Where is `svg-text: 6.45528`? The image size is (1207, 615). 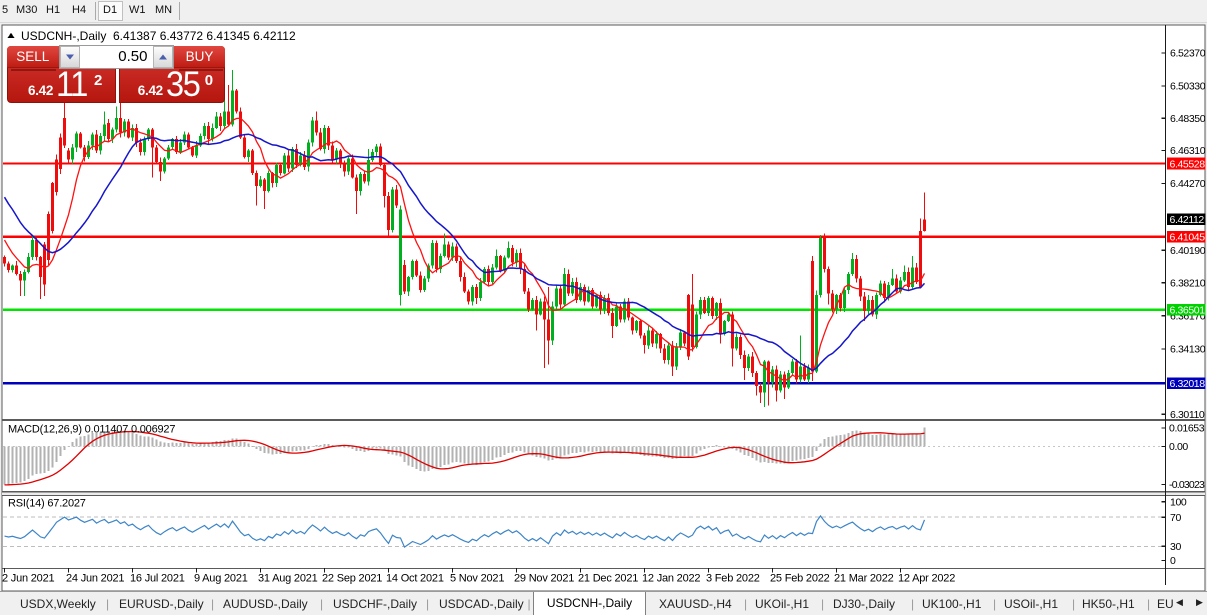 svg-text: 6.45528 is located at coordinates (1188, 164).